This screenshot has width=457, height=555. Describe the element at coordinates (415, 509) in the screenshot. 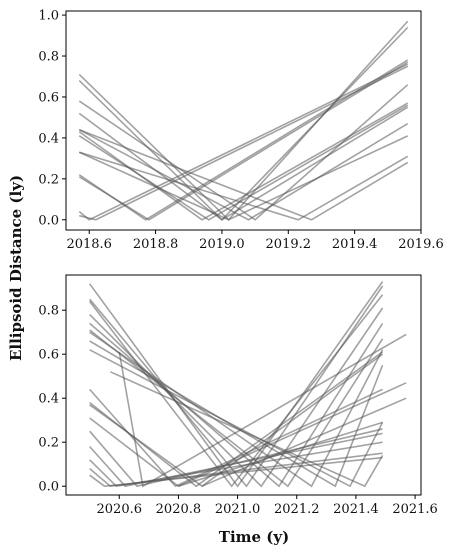

I see `x-tick-label: 2021.6` at that location.